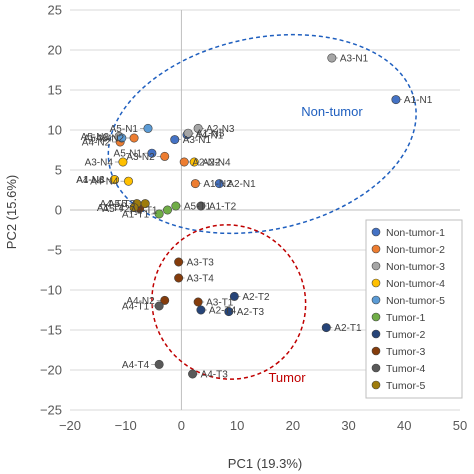  What do you see at coordinates (415, 250) in the screenshot?
I see `legend-entry: Non-tumor-2` at bounding box center [415, 250].